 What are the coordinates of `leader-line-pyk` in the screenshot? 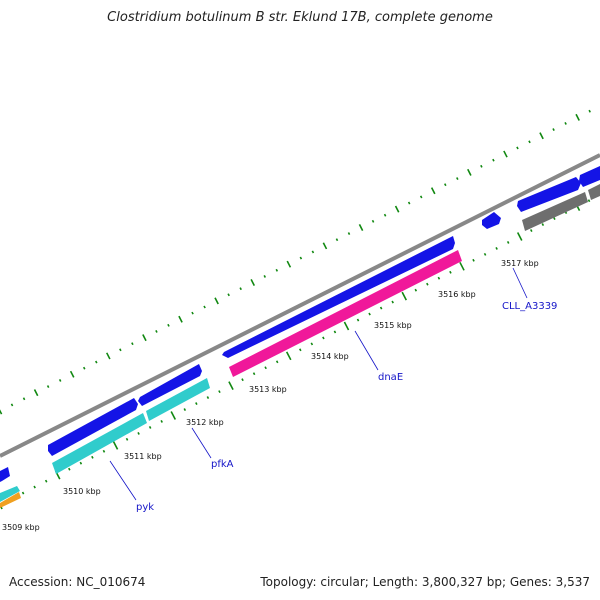 It's located at (123, 480).